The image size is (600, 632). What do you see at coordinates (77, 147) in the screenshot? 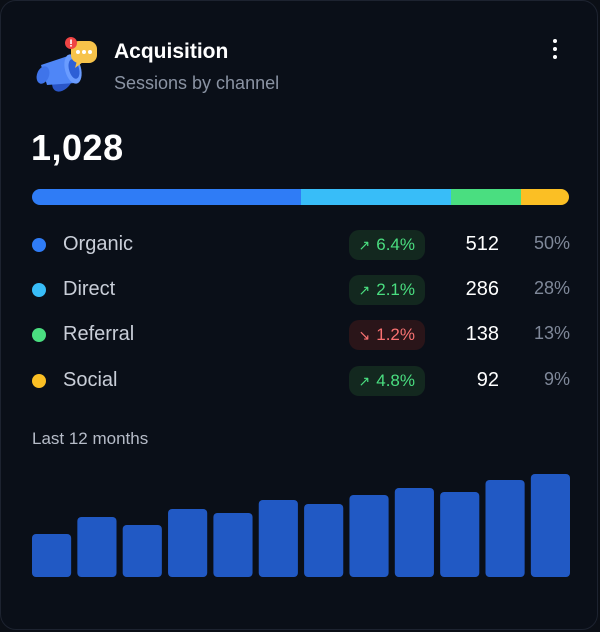
I see `total-sessions: 1,028` at bounding box center [77, 147].